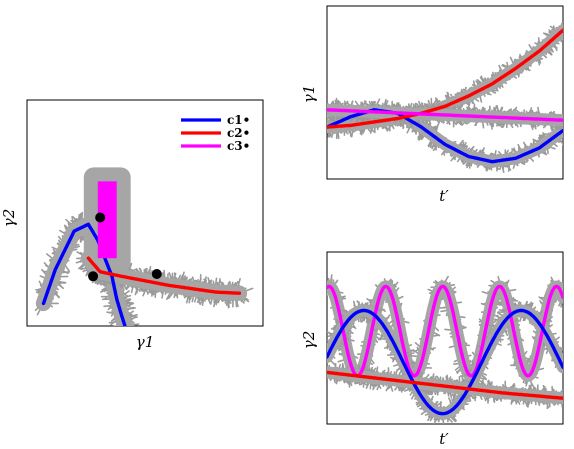 This screenshot has width=574, height=449. Describe the element at coordinates (444, 439) in the screenshot. I see `x-axis-label-bottom-right: t′` at that location.